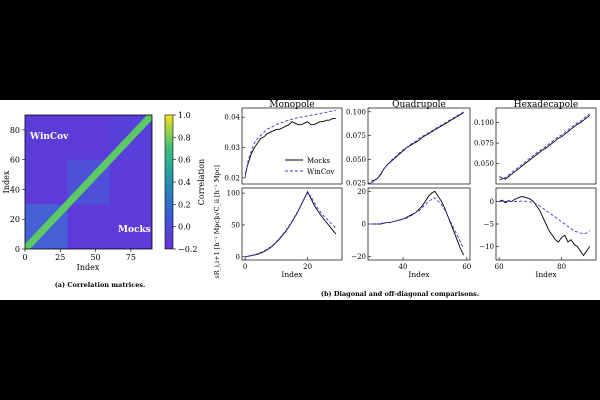  What do you see at coordinates (15, 219) in the screenshot?
I see `heatmap-y-tick-label: 20` at bounding box center [15, 219].